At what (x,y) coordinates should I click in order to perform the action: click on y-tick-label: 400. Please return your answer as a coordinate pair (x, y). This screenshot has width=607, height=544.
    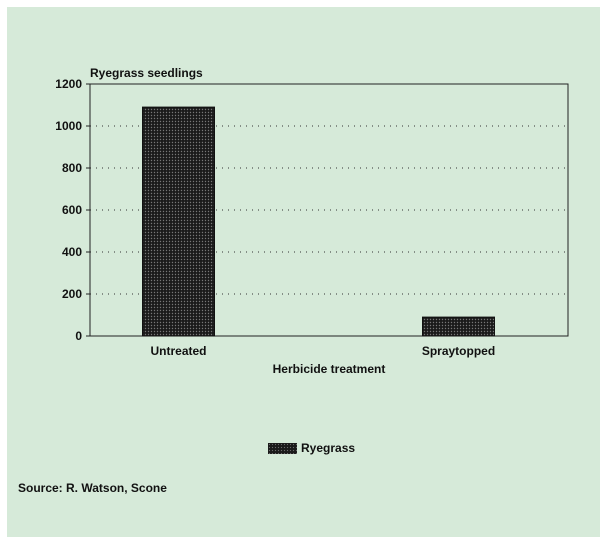
    Looking at the image, I should click on (72, 252).